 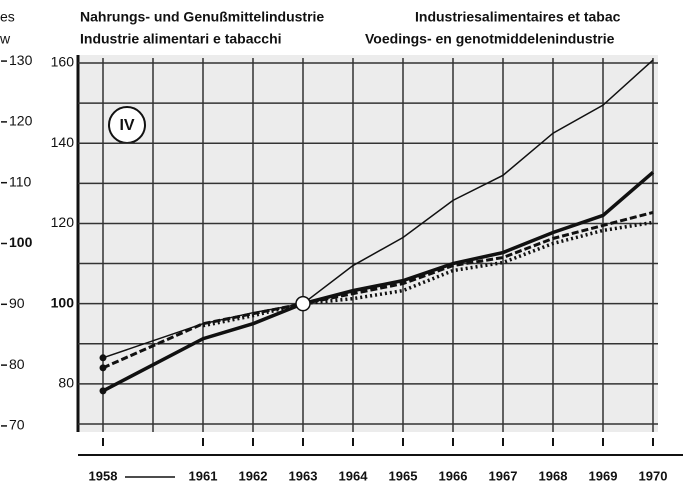 What do you see at coordinates (5, 39) in the screenshot?
I see `cut-label: w` at bounding box center [5, 39].